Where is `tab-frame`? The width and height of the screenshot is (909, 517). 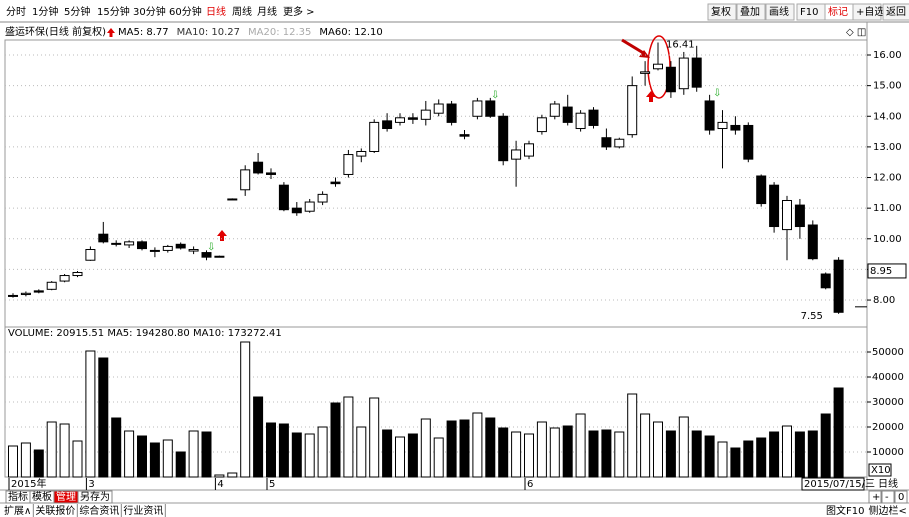 tab-frame is located at coordinates (95, 497).